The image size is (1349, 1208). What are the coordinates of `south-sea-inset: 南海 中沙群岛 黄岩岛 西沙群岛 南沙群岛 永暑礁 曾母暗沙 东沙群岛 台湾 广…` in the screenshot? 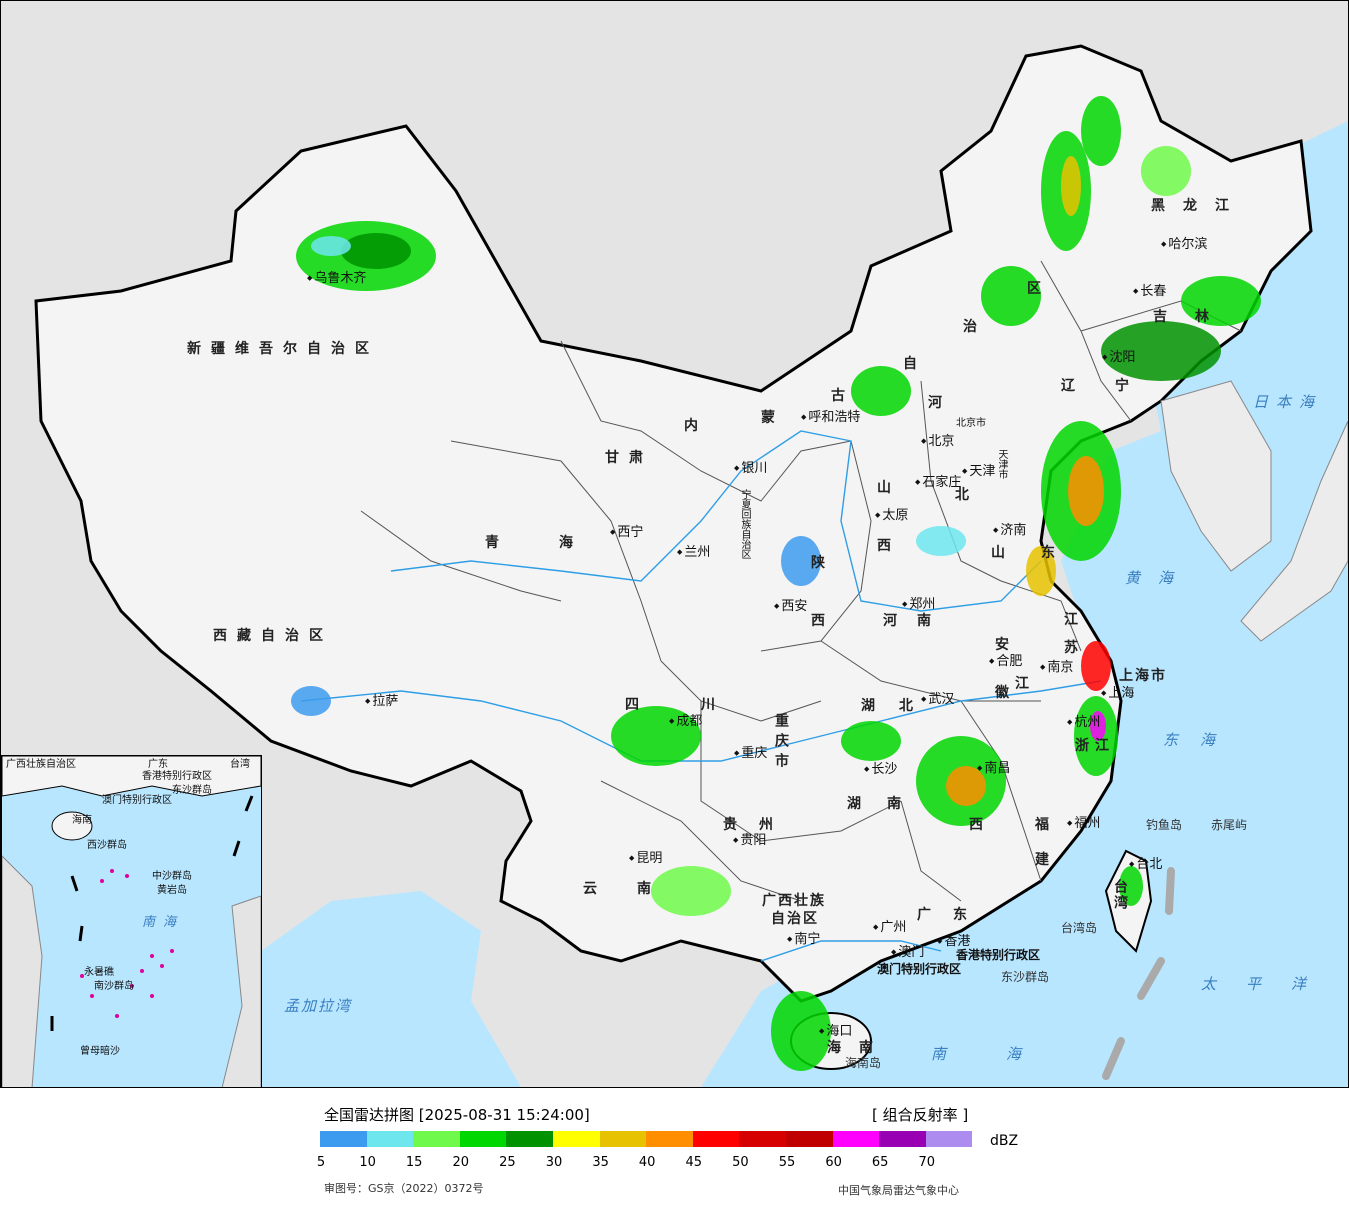 It's located at (131, 921).